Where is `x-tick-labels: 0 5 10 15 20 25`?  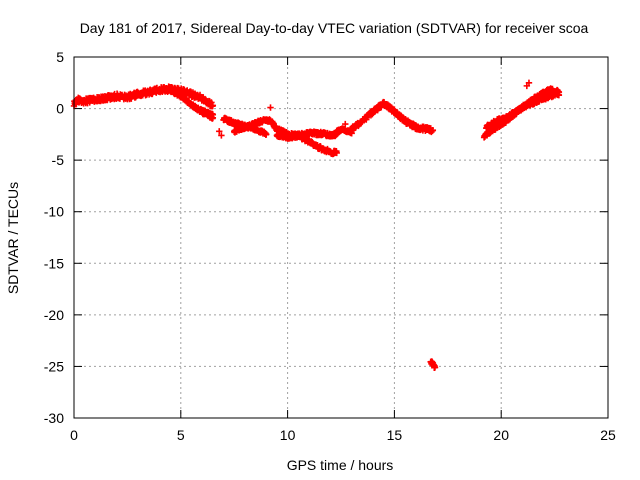 x-tick-labels: 0 5 10 15 20 25 is located at coordinates (343, 435).